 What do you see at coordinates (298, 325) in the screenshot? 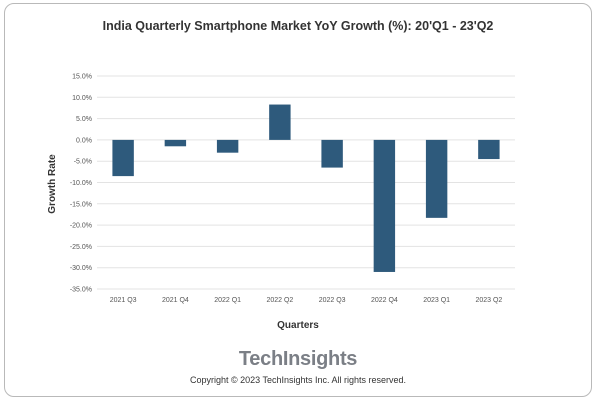
I see `x-axis-title: Quarters` at bounding box center [298, 325].